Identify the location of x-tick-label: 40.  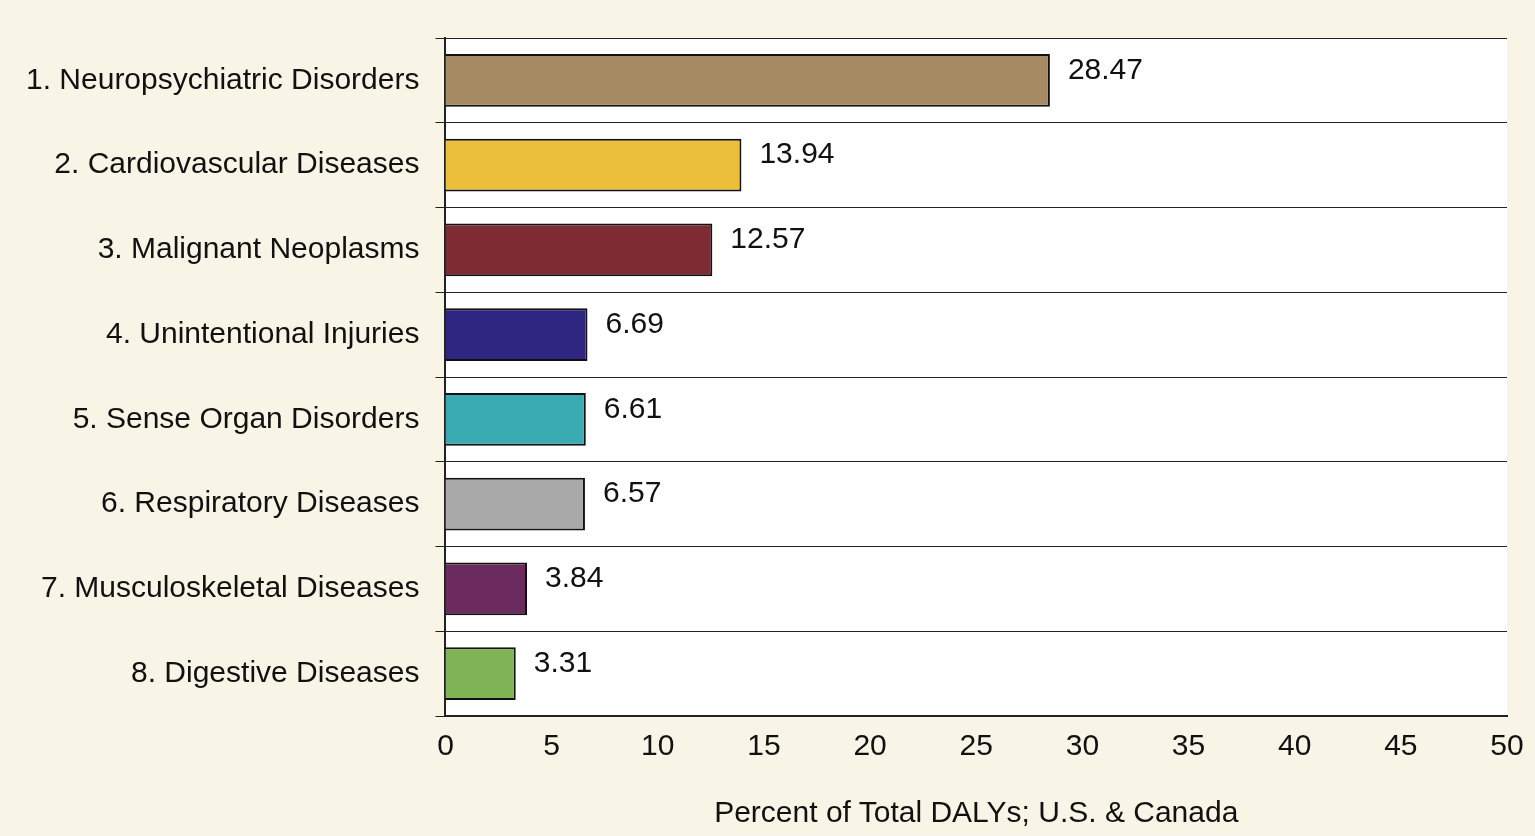
(1295, 745).